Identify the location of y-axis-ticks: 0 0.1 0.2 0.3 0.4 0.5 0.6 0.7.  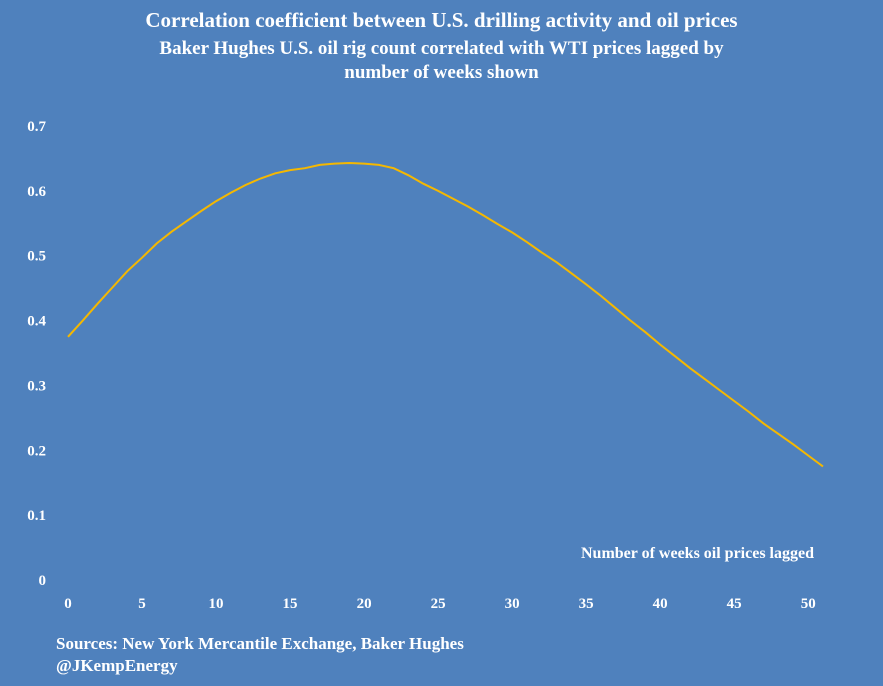
(36, 354).